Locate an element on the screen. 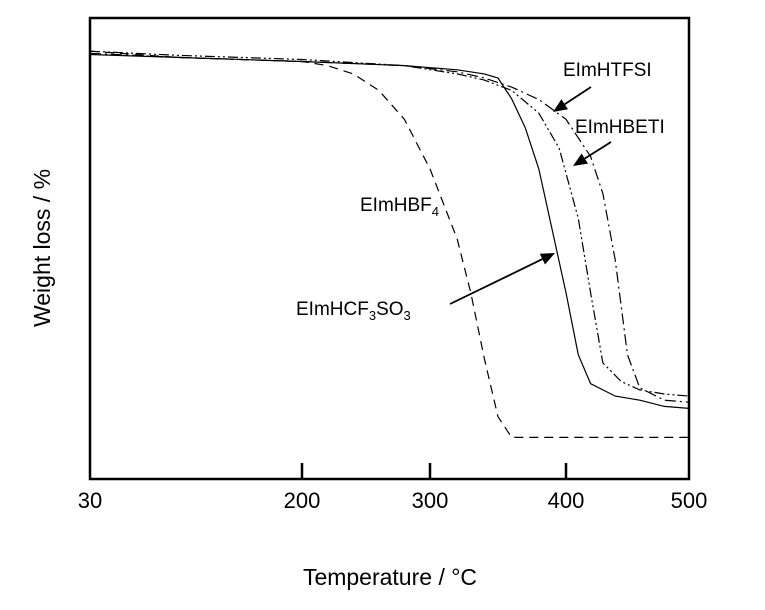 This screenshot has width=765, height=610. label-eimhbeti: EImHBETI is located at coordinates (620, 127).